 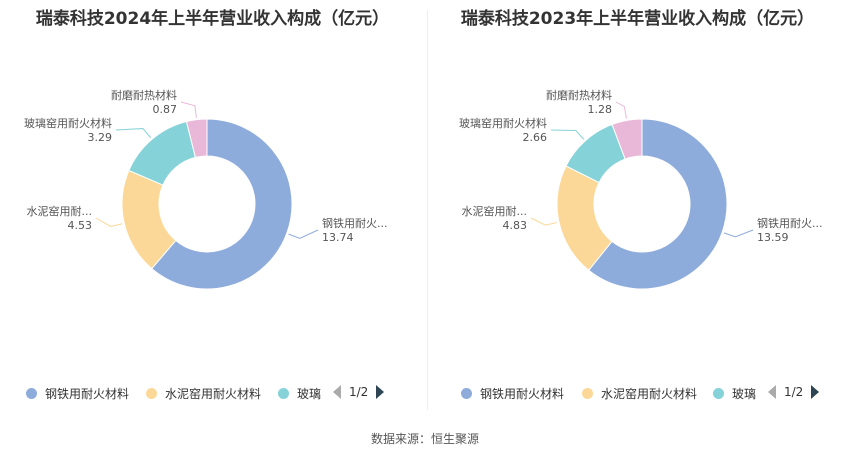 What do you see at coordinates (600, 109) in the screenshot?
I see `slice-value-3: 1.28` at bounding box center [600, 109].